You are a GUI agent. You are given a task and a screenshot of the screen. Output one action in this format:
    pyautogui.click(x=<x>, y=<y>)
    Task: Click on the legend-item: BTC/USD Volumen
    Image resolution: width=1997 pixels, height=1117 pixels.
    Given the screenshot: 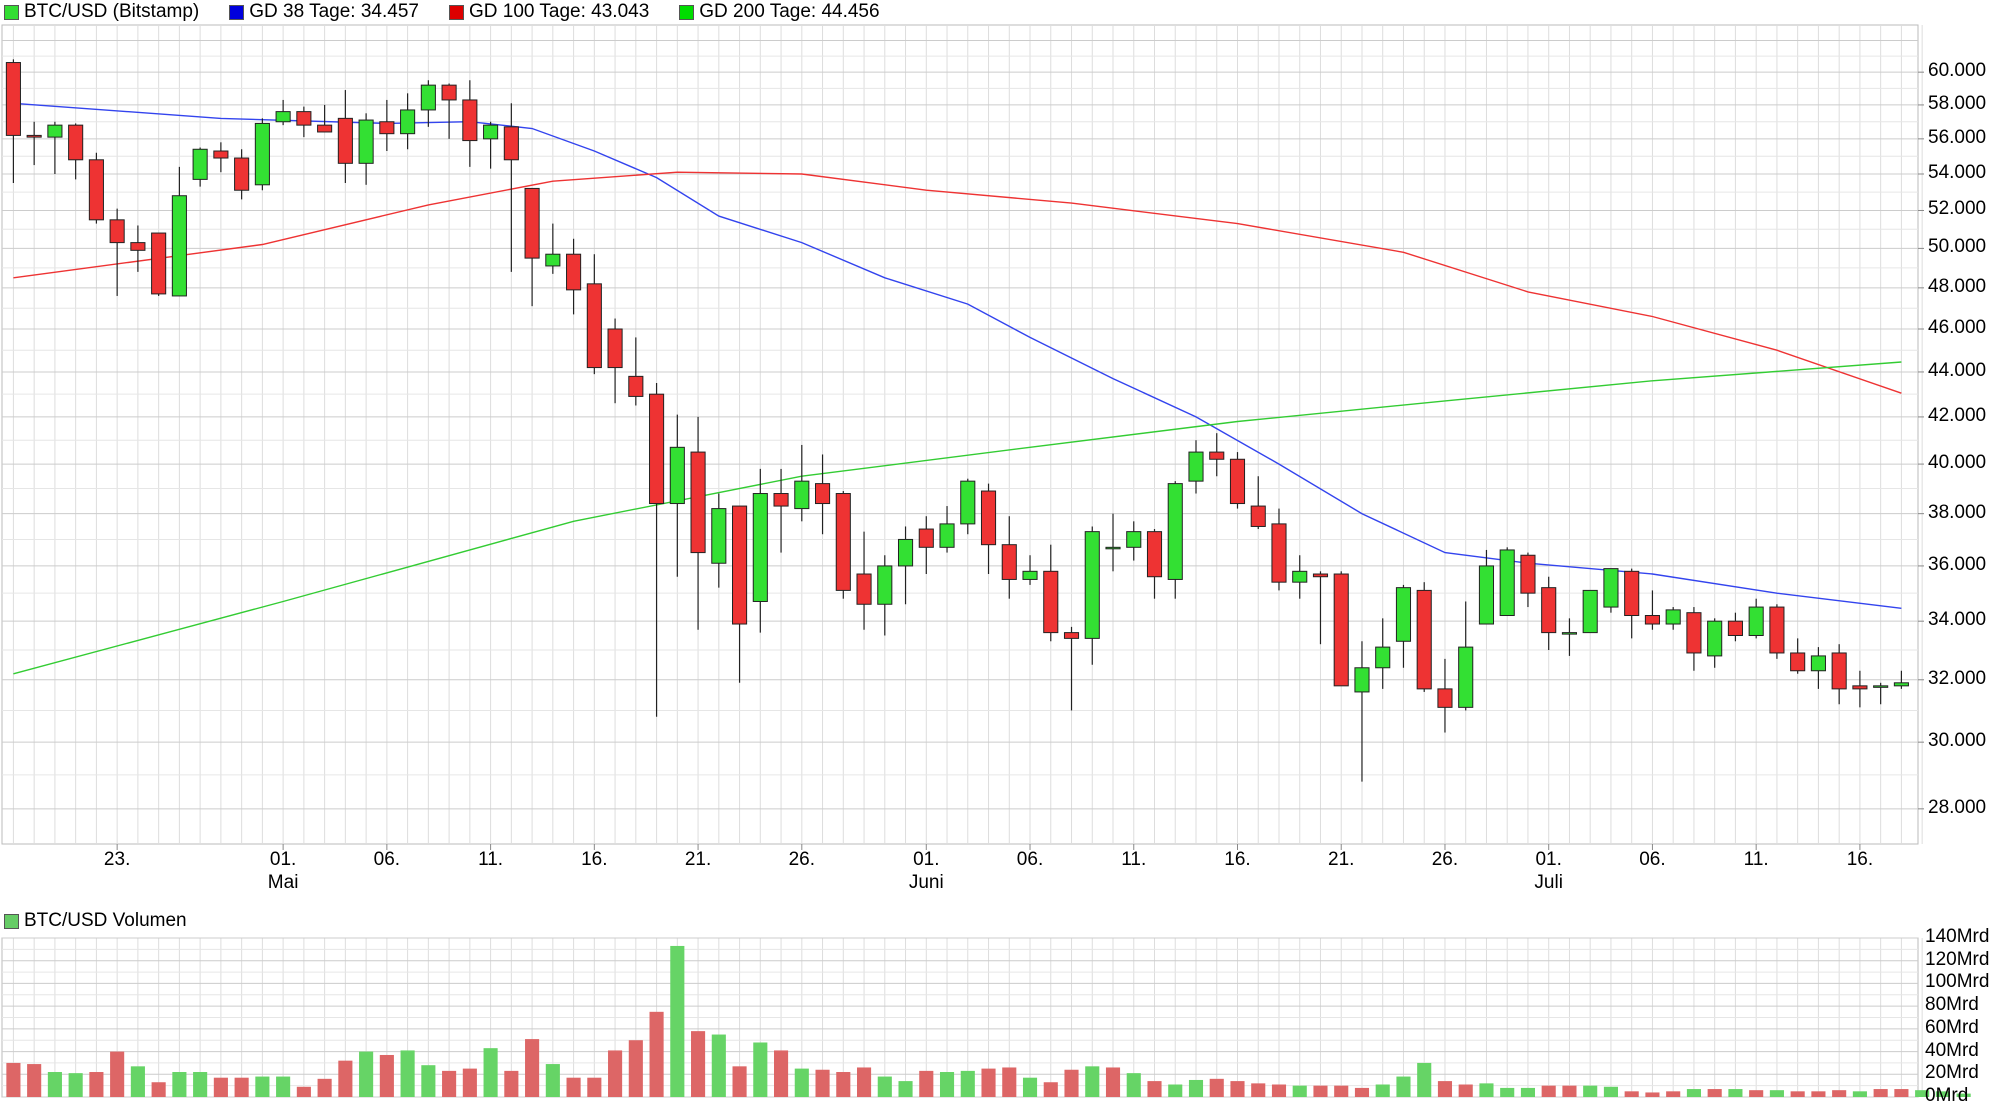 What is the action you would take?
    pyautogui.click(x=95, y=921)
    